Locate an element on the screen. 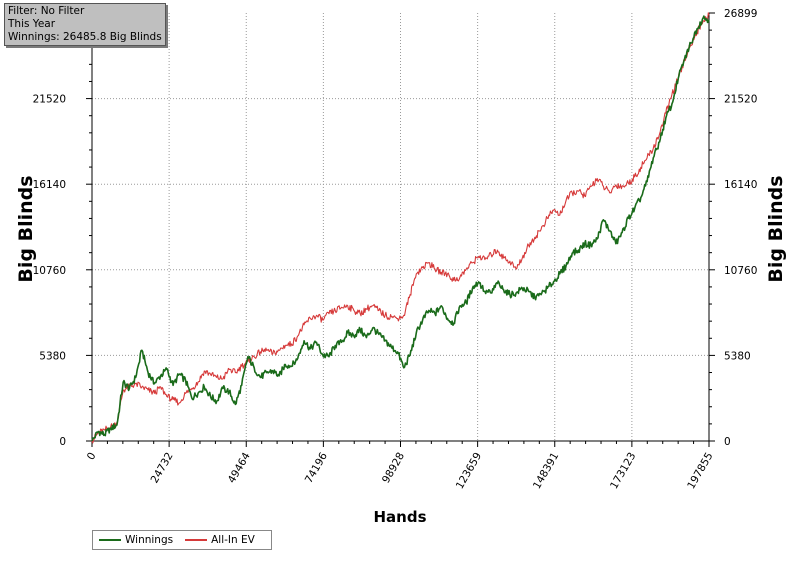  legend-swatch-winnings is located at coordinates (110, 540).